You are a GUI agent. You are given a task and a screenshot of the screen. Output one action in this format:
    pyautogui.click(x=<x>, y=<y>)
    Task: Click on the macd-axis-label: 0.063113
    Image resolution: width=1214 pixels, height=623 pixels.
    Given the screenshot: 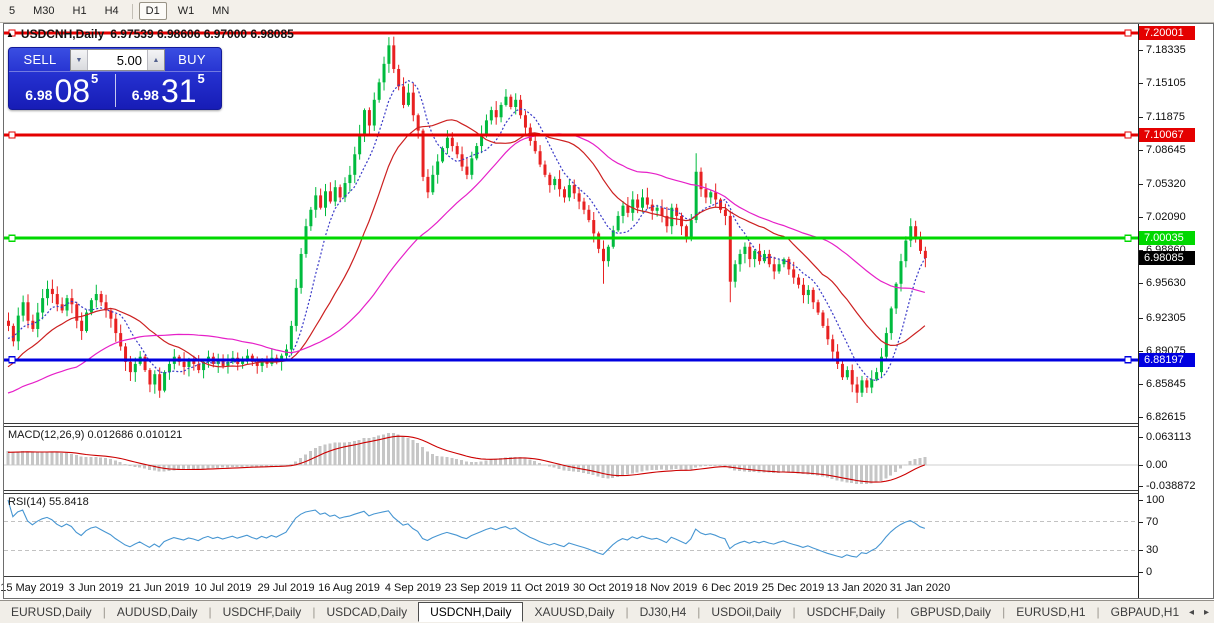 What is the action you would take?
    pyautogui.click(x=1169, y=437)
    